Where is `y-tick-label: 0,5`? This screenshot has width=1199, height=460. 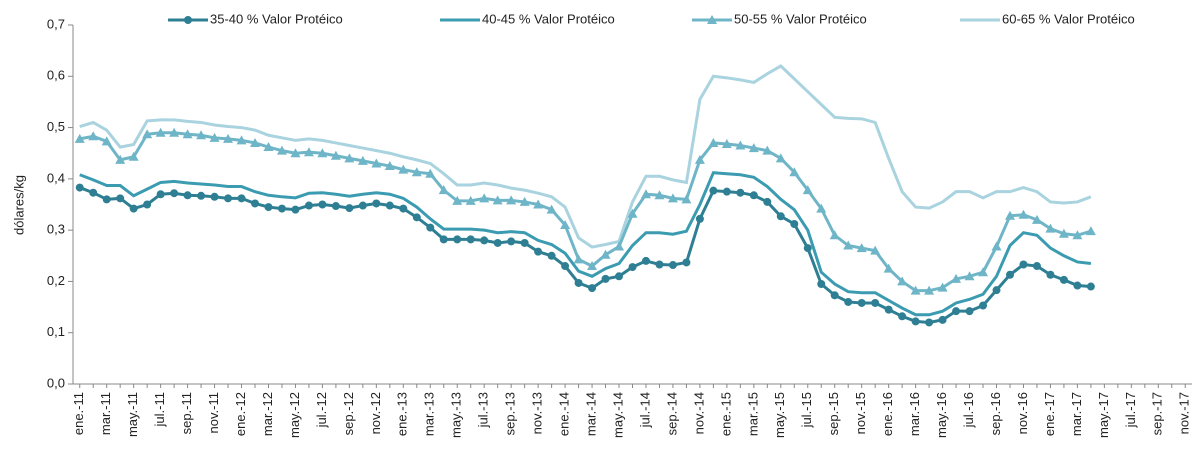
y-tick-label: 0,5 is located at coordinates (56, 126).